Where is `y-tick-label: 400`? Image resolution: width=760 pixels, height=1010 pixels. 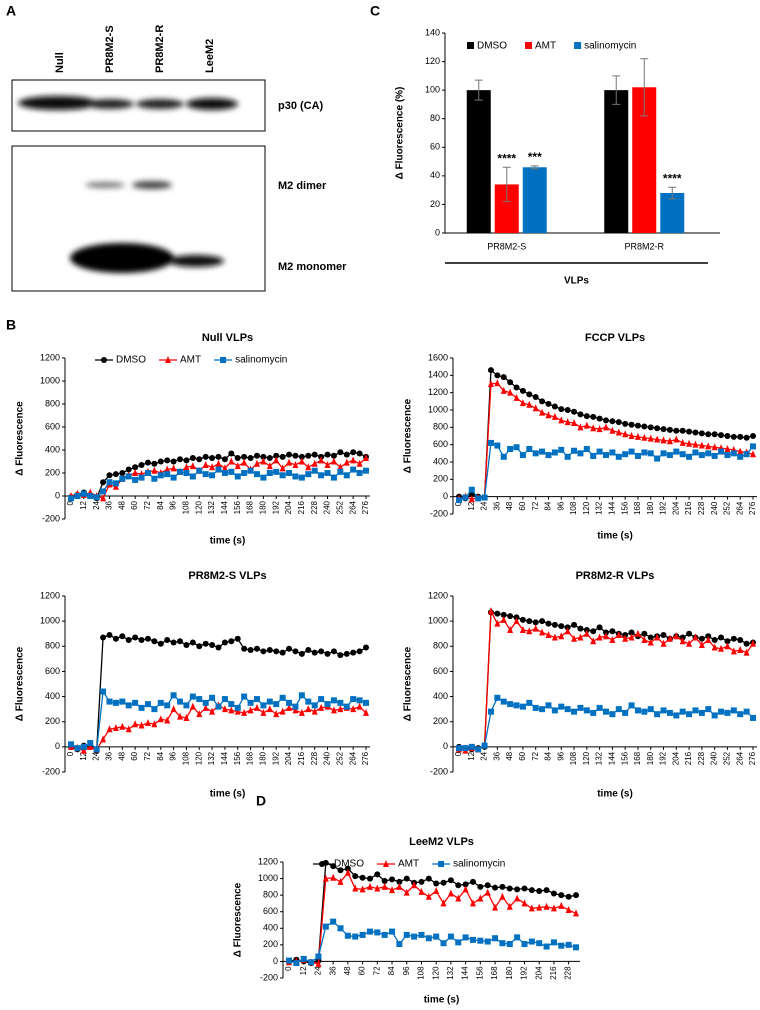 y-tick-label: 400 is located at coordinates (52, 696).